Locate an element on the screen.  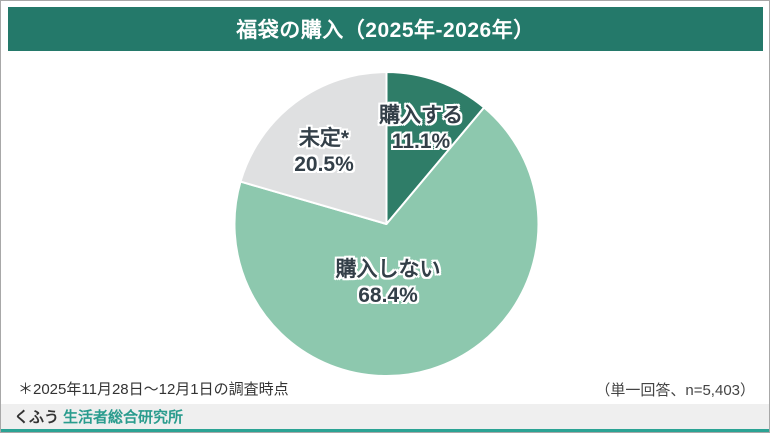
pie-slice-label-1: 購入する 11.1% is located at coordinates (421, 128).